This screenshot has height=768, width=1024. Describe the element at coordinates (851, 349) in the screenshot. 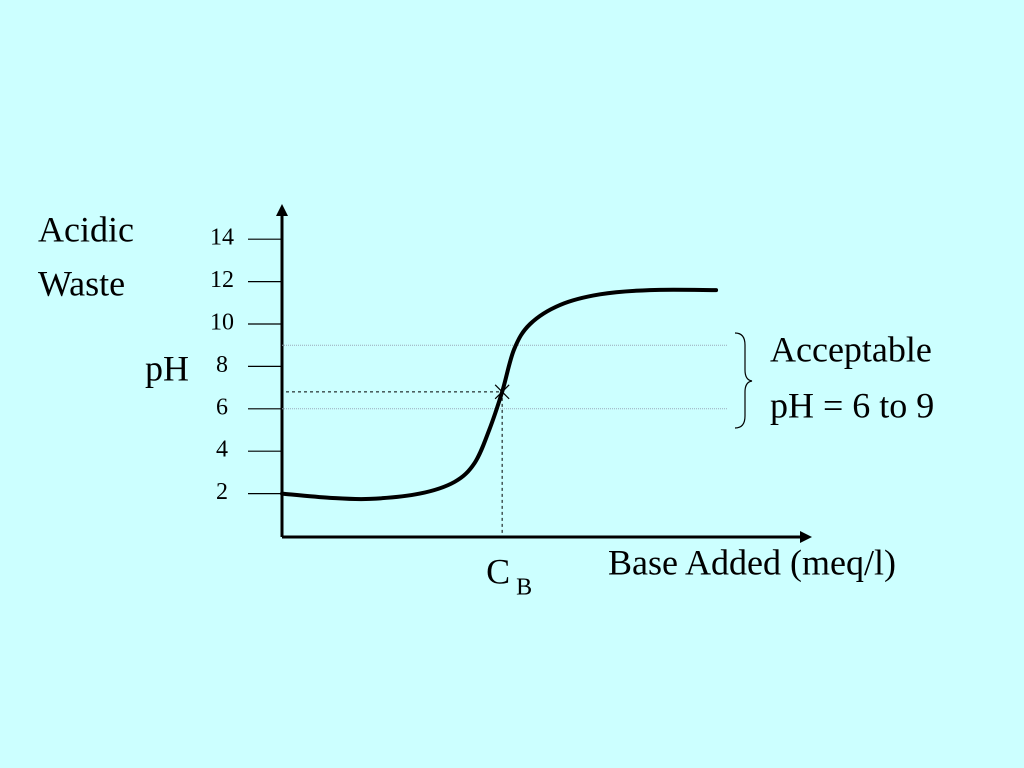

I see `range-label: Acceptable` at that location.